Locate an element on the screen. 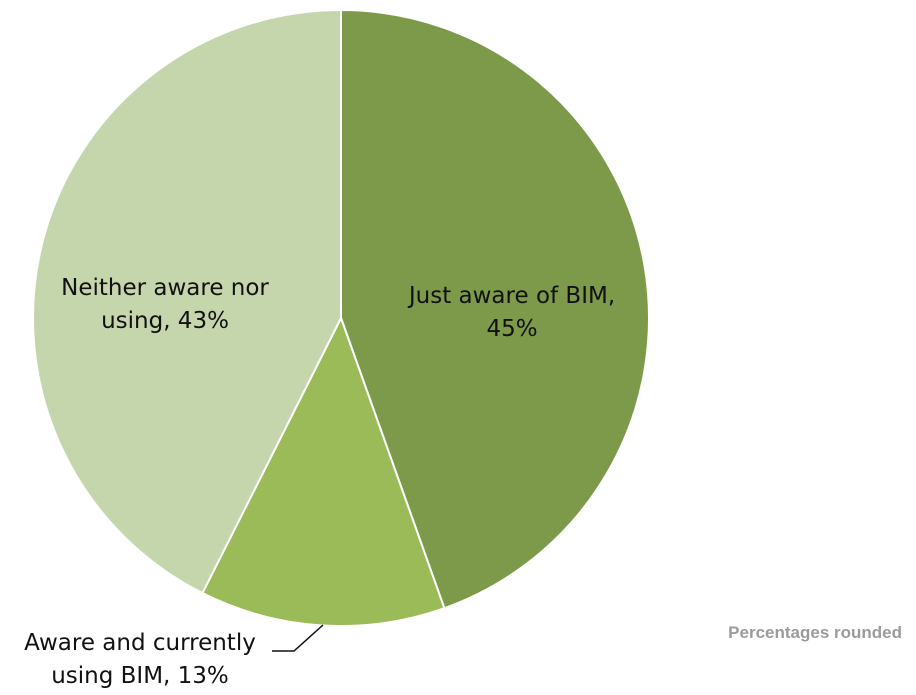 This screenshot has height=695, width=916. slice-label-neither-aware-nor-using: Neither aware nor is located at coordinates (165, 288).